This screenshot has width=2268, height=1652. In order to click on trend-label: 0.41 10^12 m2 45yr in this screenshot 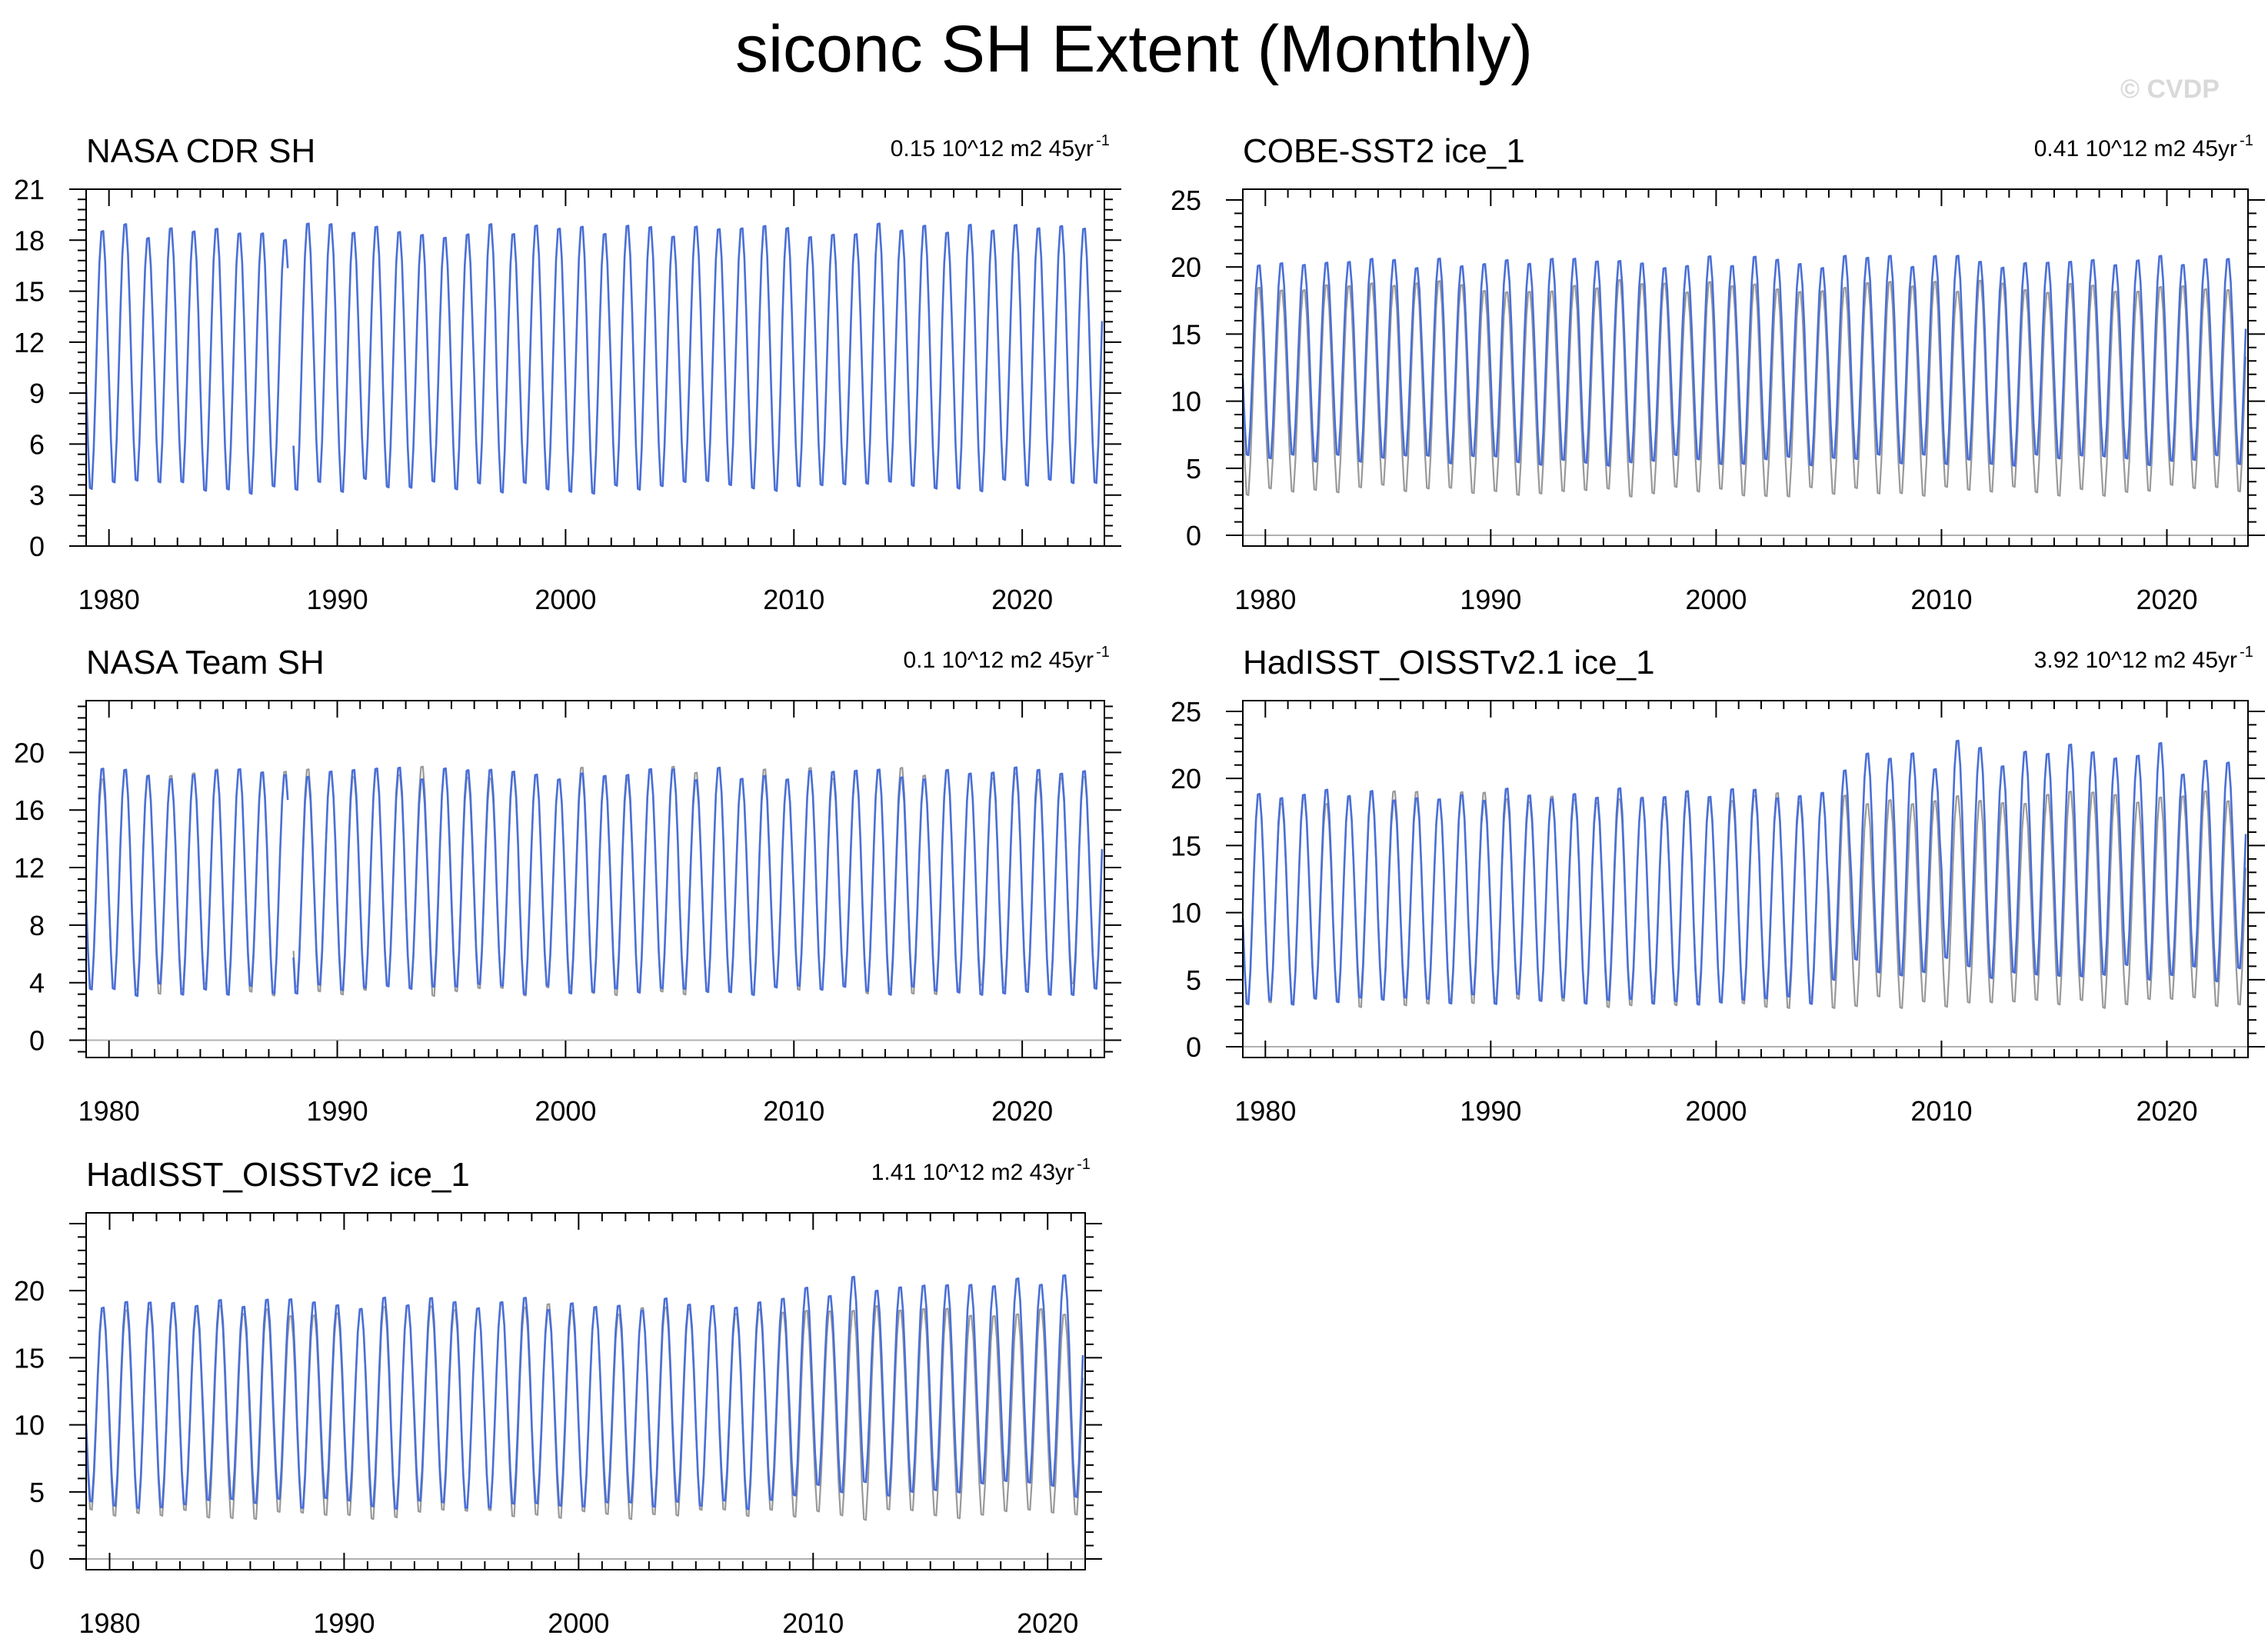, I will do `click(2135, 149)`.